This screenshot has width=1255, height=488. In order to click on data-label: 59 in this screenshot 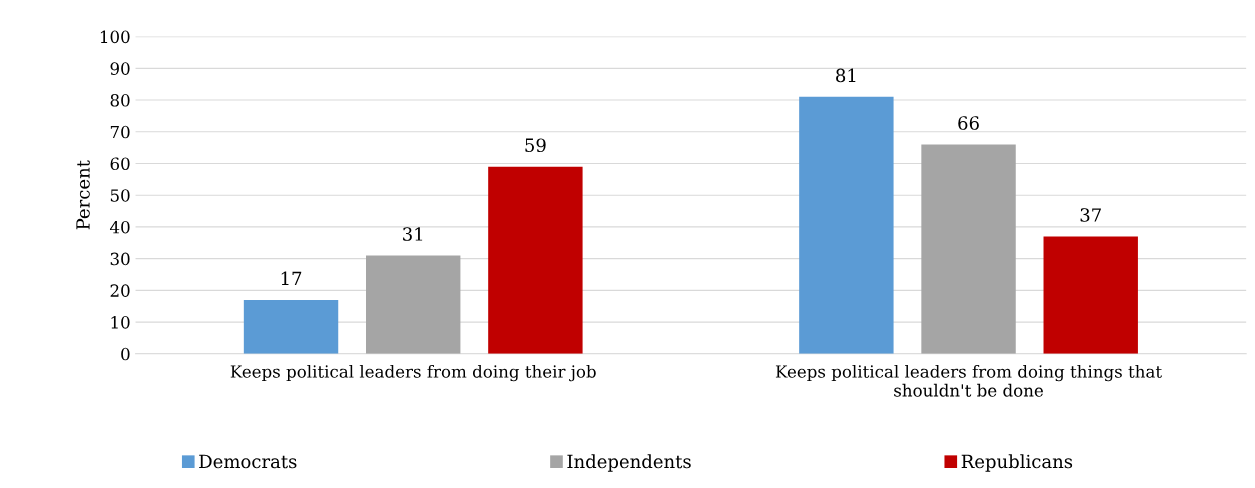, I will do `click(535, 145)`.